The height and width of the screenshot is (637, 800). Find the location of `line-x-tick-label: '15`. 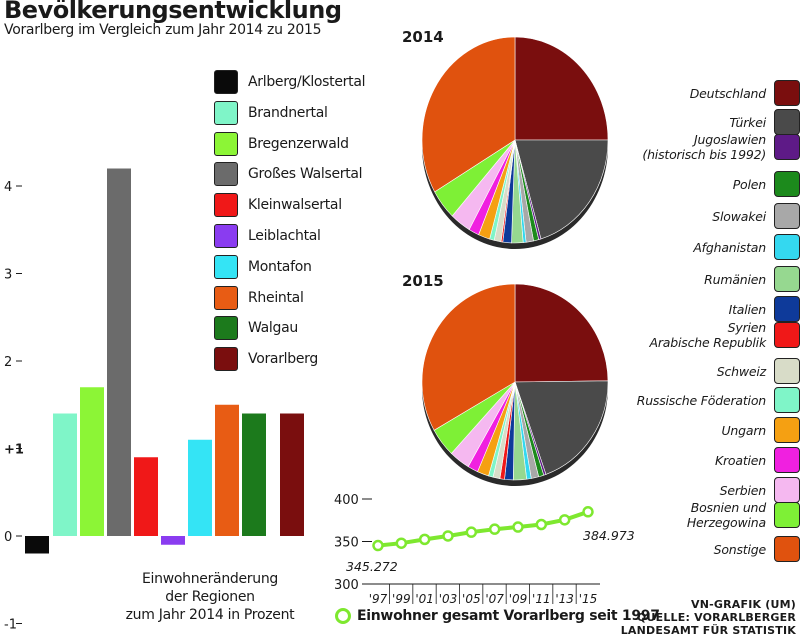

line-x-tick-label: '15 is located at coordinates (588, 599).